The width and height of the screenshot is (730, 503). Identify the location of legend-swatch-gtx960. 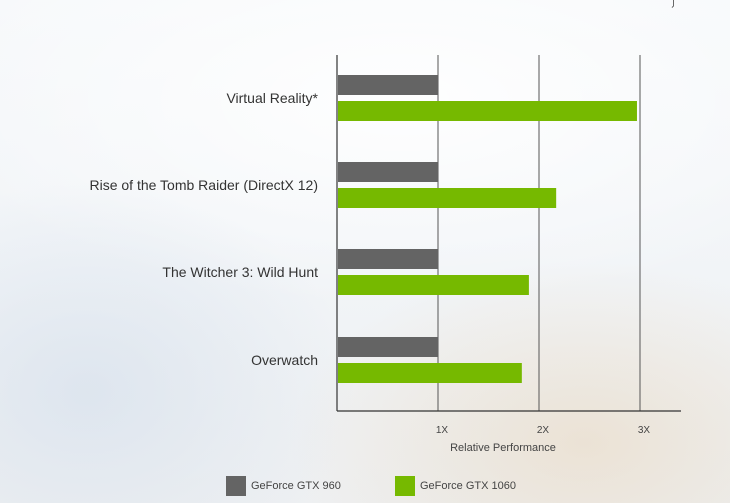
(236, 486).